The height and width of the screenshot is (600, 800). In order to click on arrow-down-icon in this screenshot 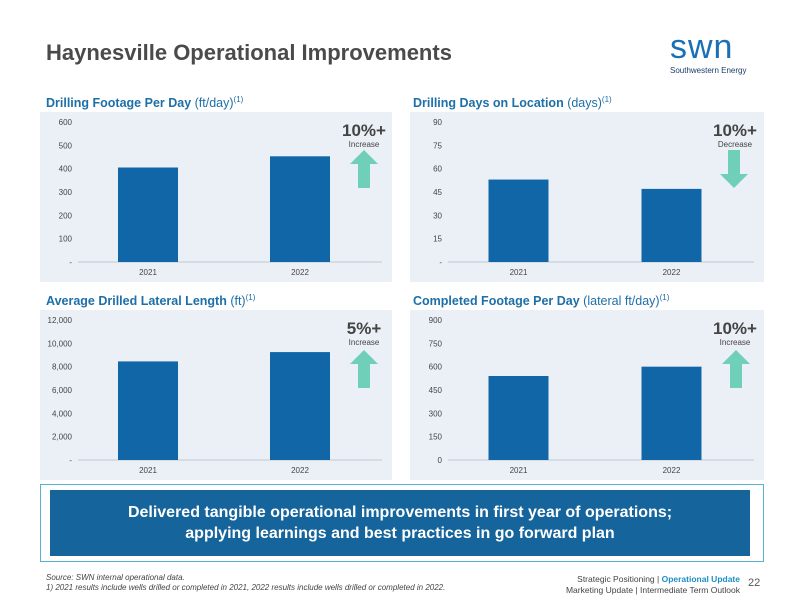, I will do `click(734, 169)`.